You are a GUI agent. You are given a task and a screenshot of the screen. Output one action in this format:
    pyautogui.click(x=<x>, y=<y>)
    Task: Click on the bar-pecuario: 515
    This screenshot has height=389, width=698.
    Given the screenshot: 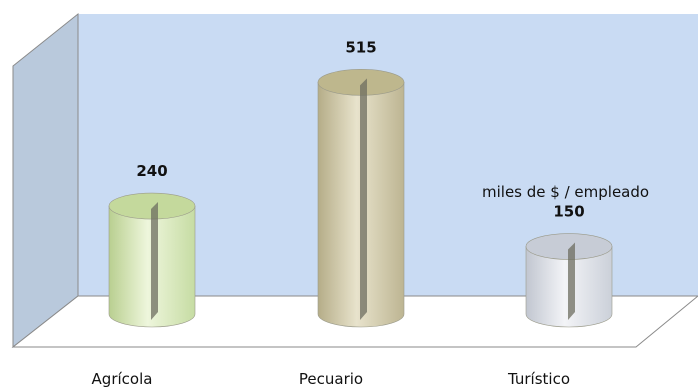 What is the action you would take?
    pyautogui.click(x=361, y=183)
    